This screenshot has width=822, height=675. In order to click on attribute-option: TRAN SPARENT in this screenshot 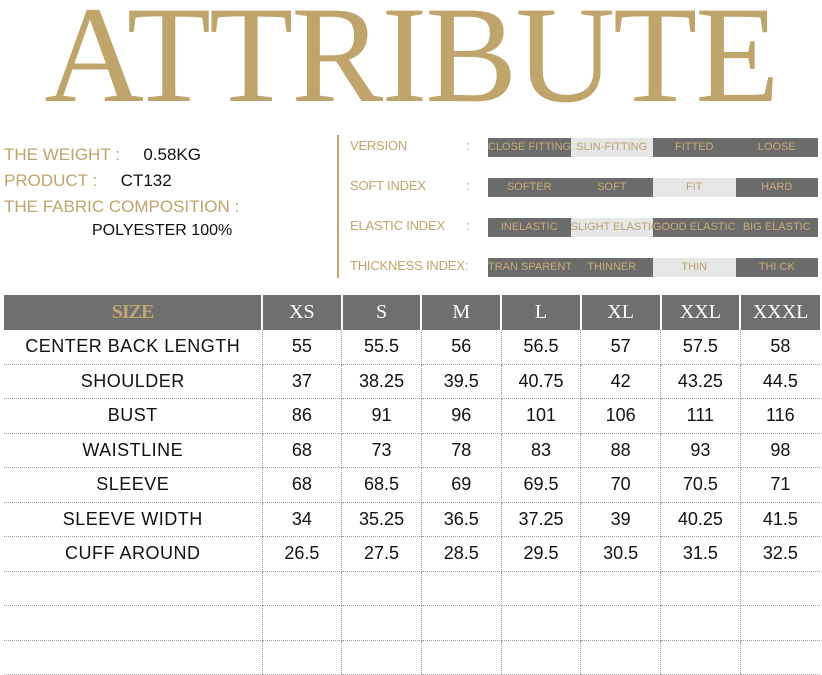, I will do `click(529, 267)`.